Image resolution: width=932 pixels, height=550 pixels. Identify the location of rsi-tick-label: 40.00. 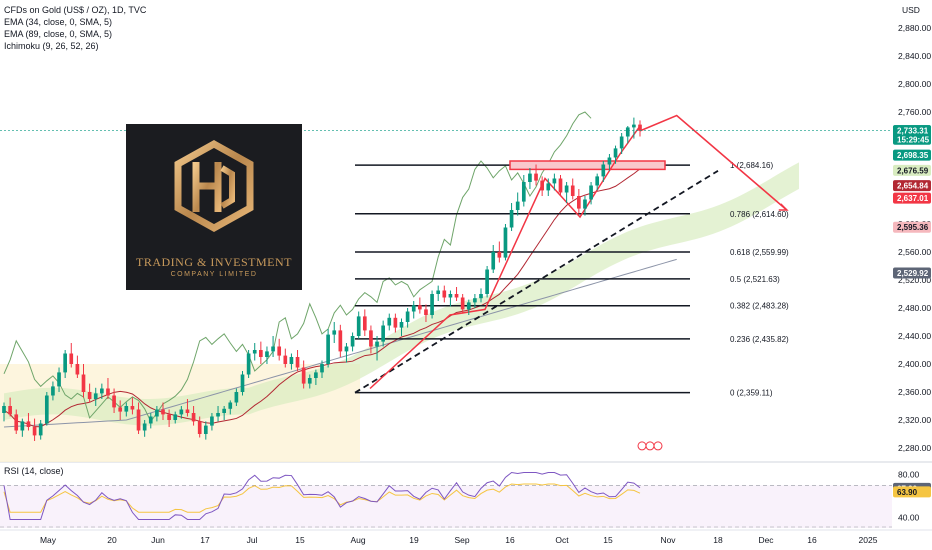
(909, 517).